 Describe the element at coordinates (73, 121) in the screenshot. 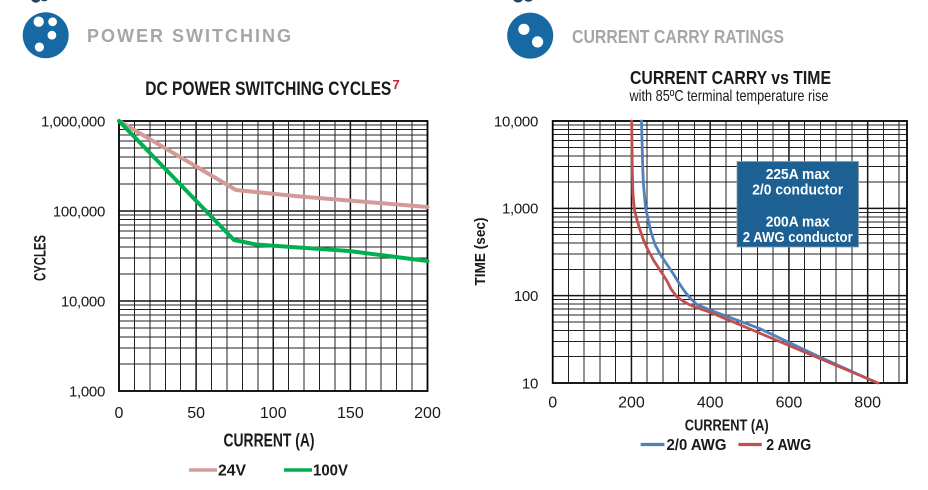

I see `svg-text: 1,000,000` at that location.